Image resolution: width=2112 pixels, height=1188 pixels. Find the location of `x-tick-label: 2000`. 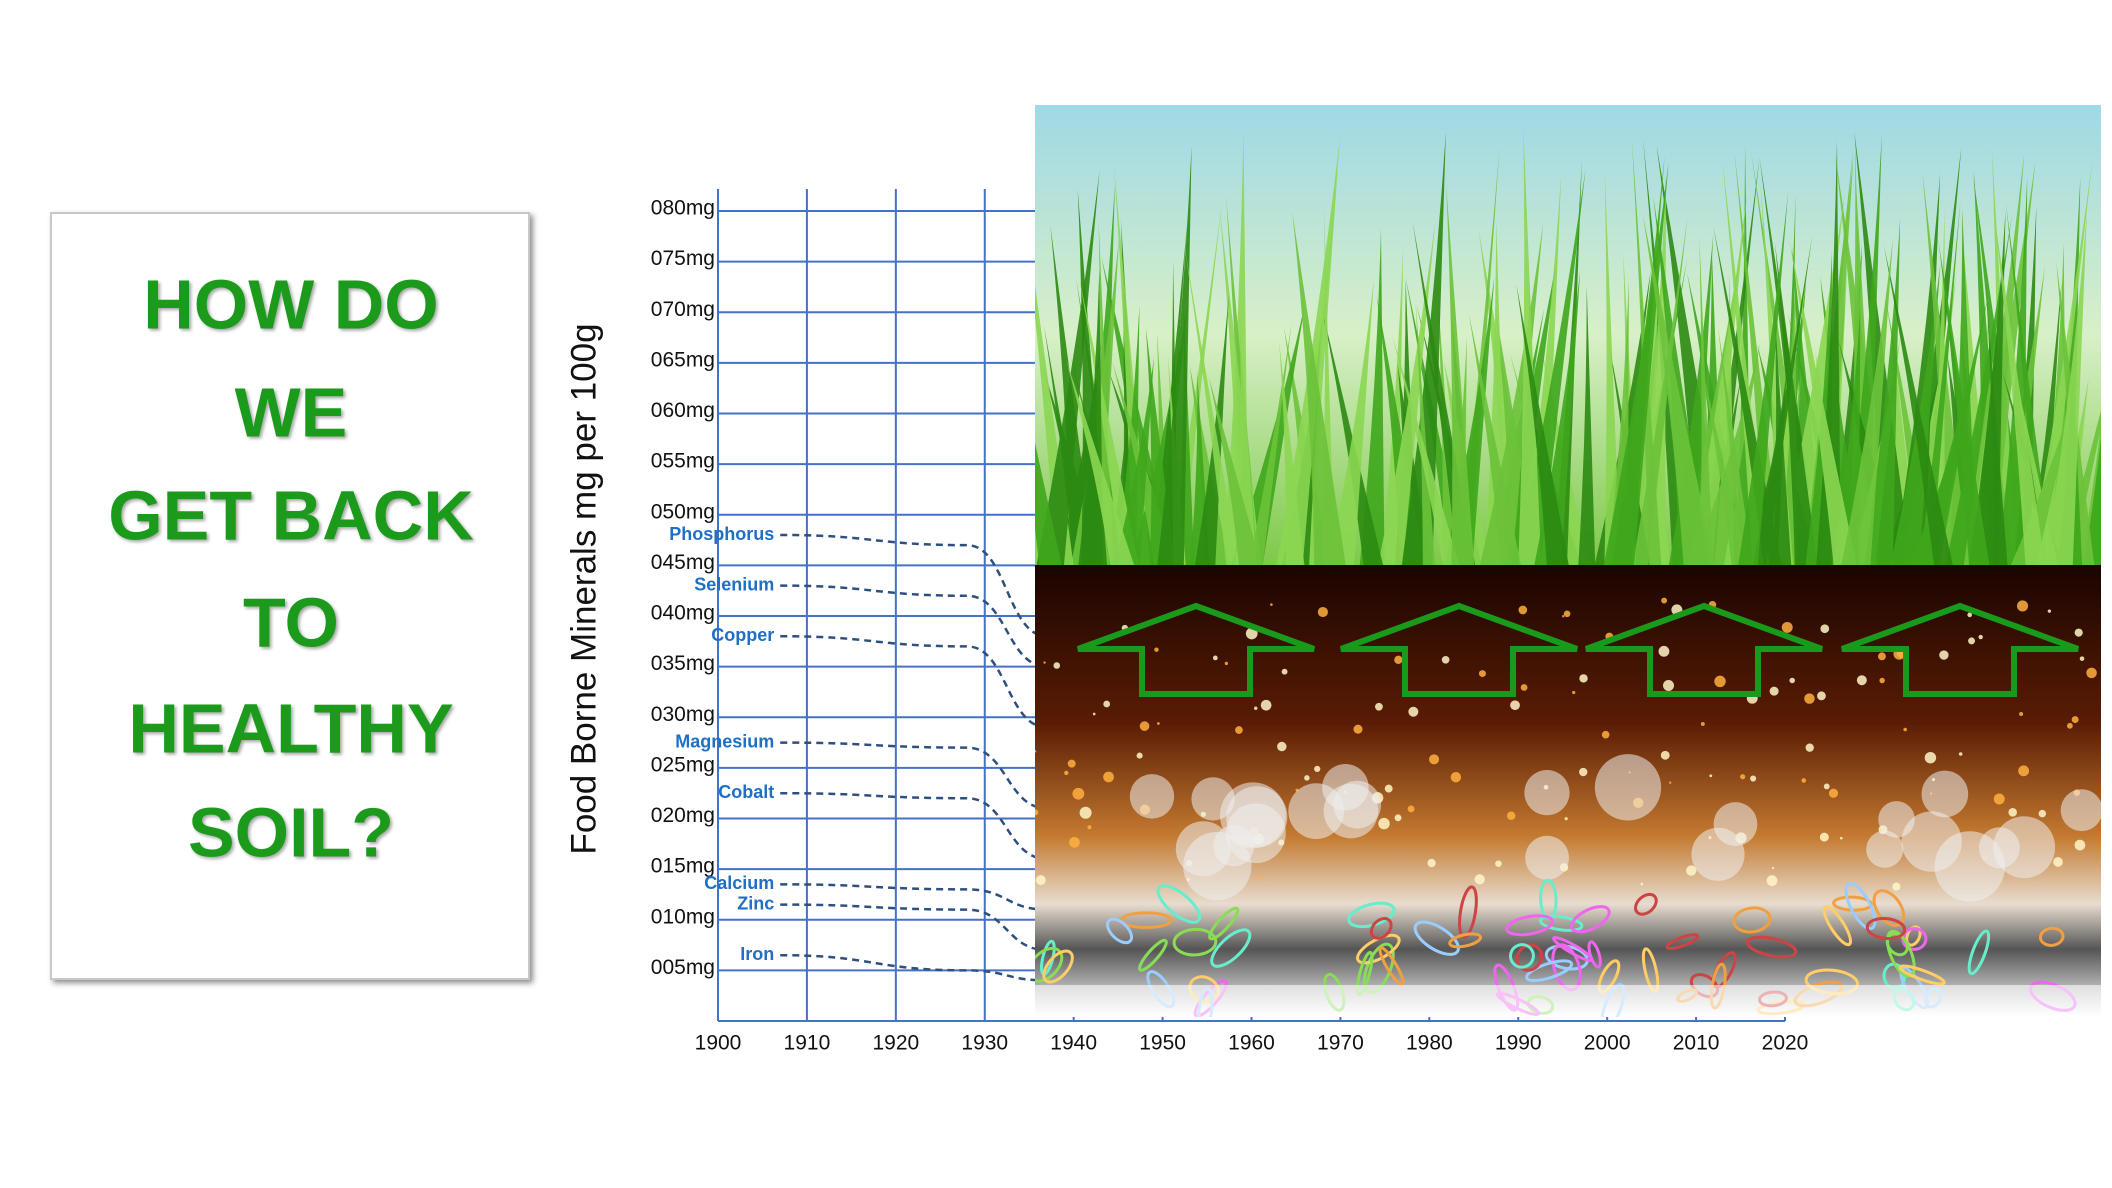

x-tick-label: 2000 is located at coordinates (1607, 1043).